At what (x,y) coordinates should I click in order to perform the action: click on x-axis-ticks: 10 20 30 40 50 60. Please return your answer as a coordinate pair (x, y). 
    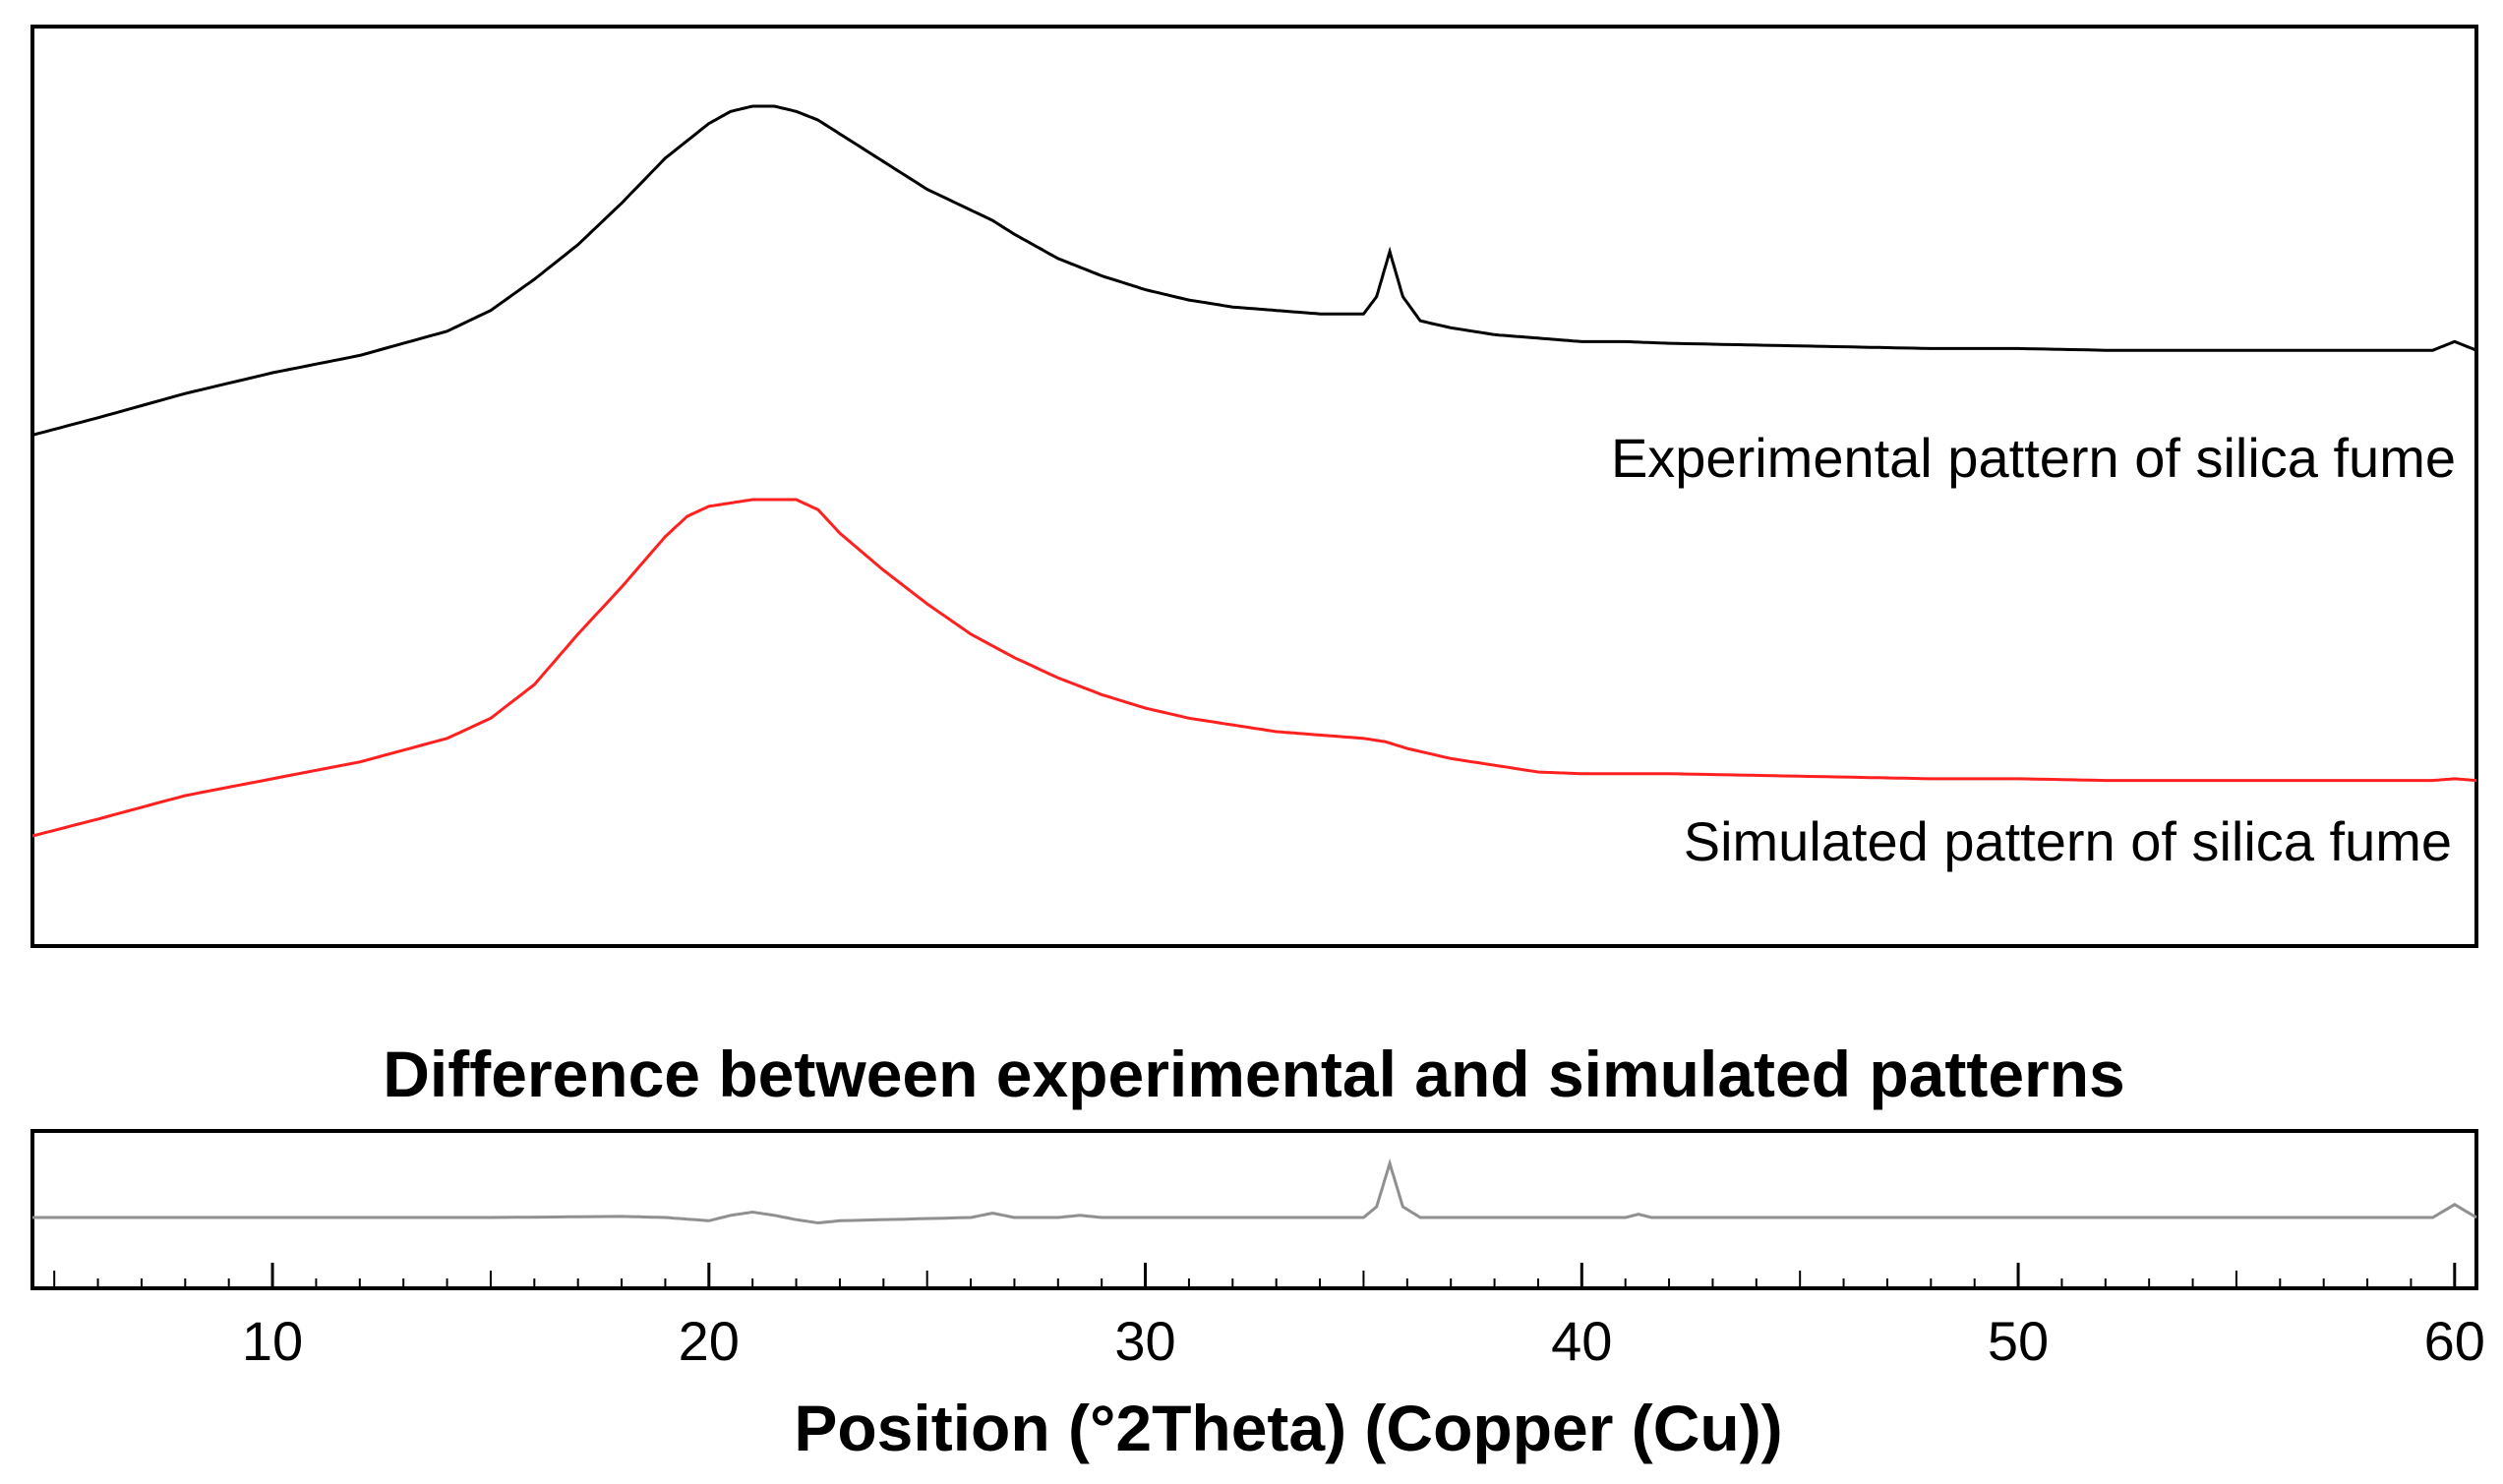
    Looking at the image, I should click on (1269, 1318).